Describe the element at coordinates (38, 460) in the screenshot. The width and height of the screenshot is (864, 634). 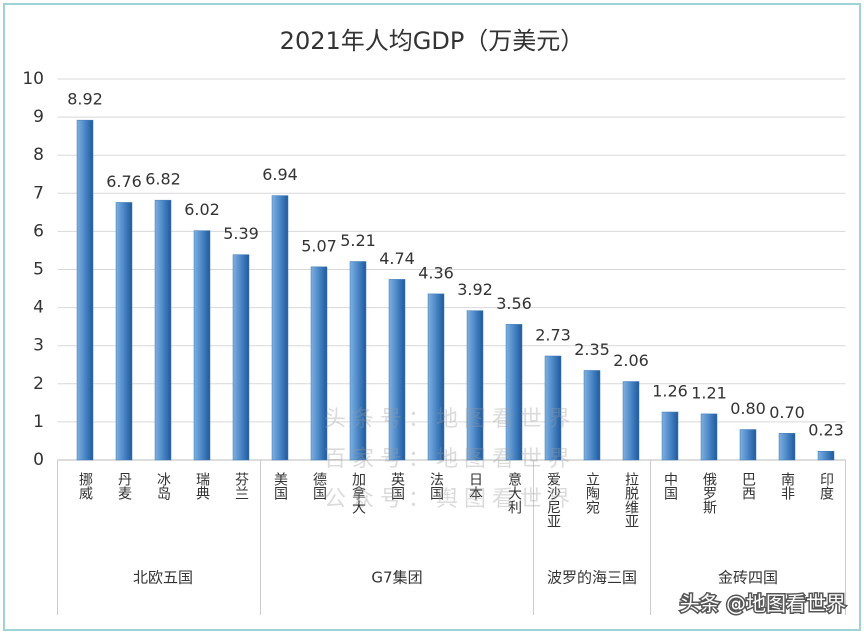
I see `y-tick-label: 0` at that location.